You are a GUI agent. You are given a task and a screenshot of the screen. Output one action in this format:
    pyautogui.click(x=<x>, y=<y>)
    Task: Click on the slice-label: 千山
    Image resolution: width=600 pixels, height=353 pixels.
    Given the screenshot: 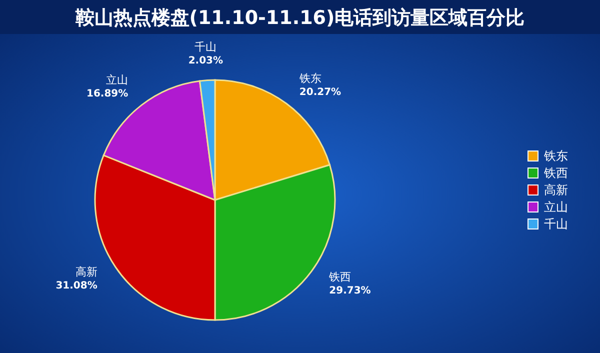 What is the action you would take?
    pyautogui.click(x=205, y=47)
    